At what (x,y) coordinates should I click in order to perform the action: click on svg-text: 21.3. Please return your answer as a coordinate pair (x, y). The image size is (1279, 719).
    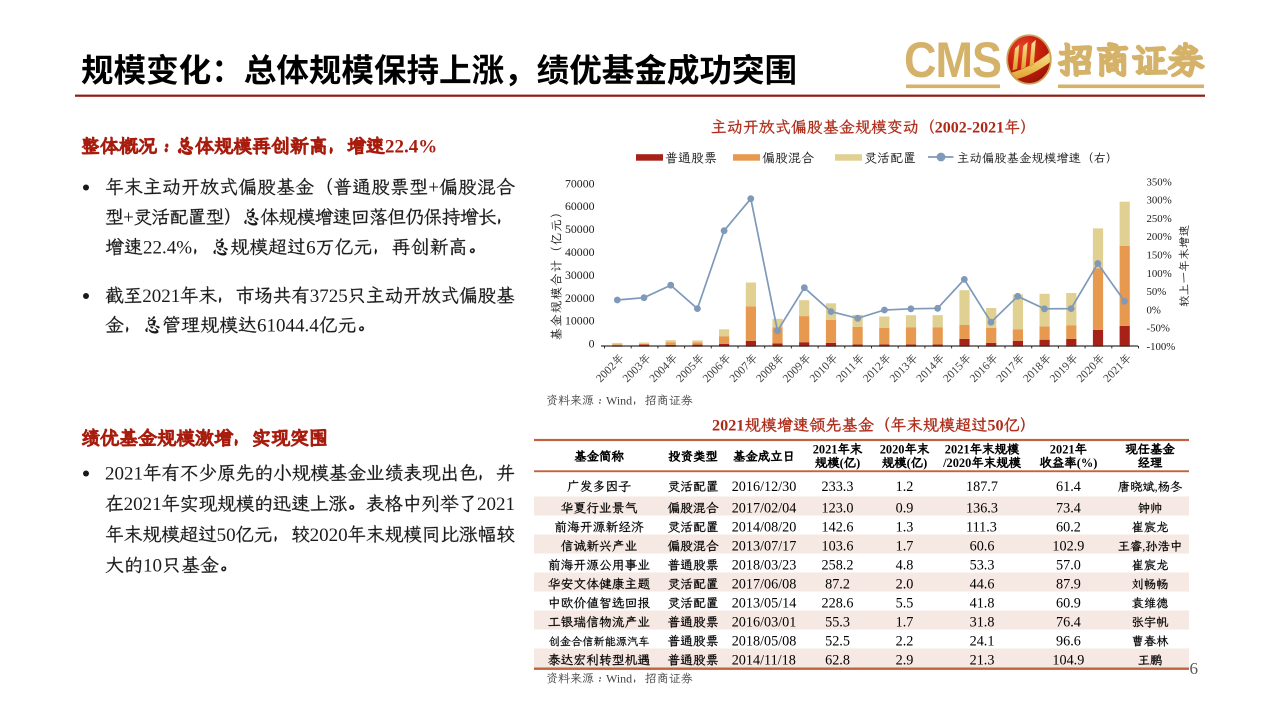
    Looking at the image, I should click on (982, 660).